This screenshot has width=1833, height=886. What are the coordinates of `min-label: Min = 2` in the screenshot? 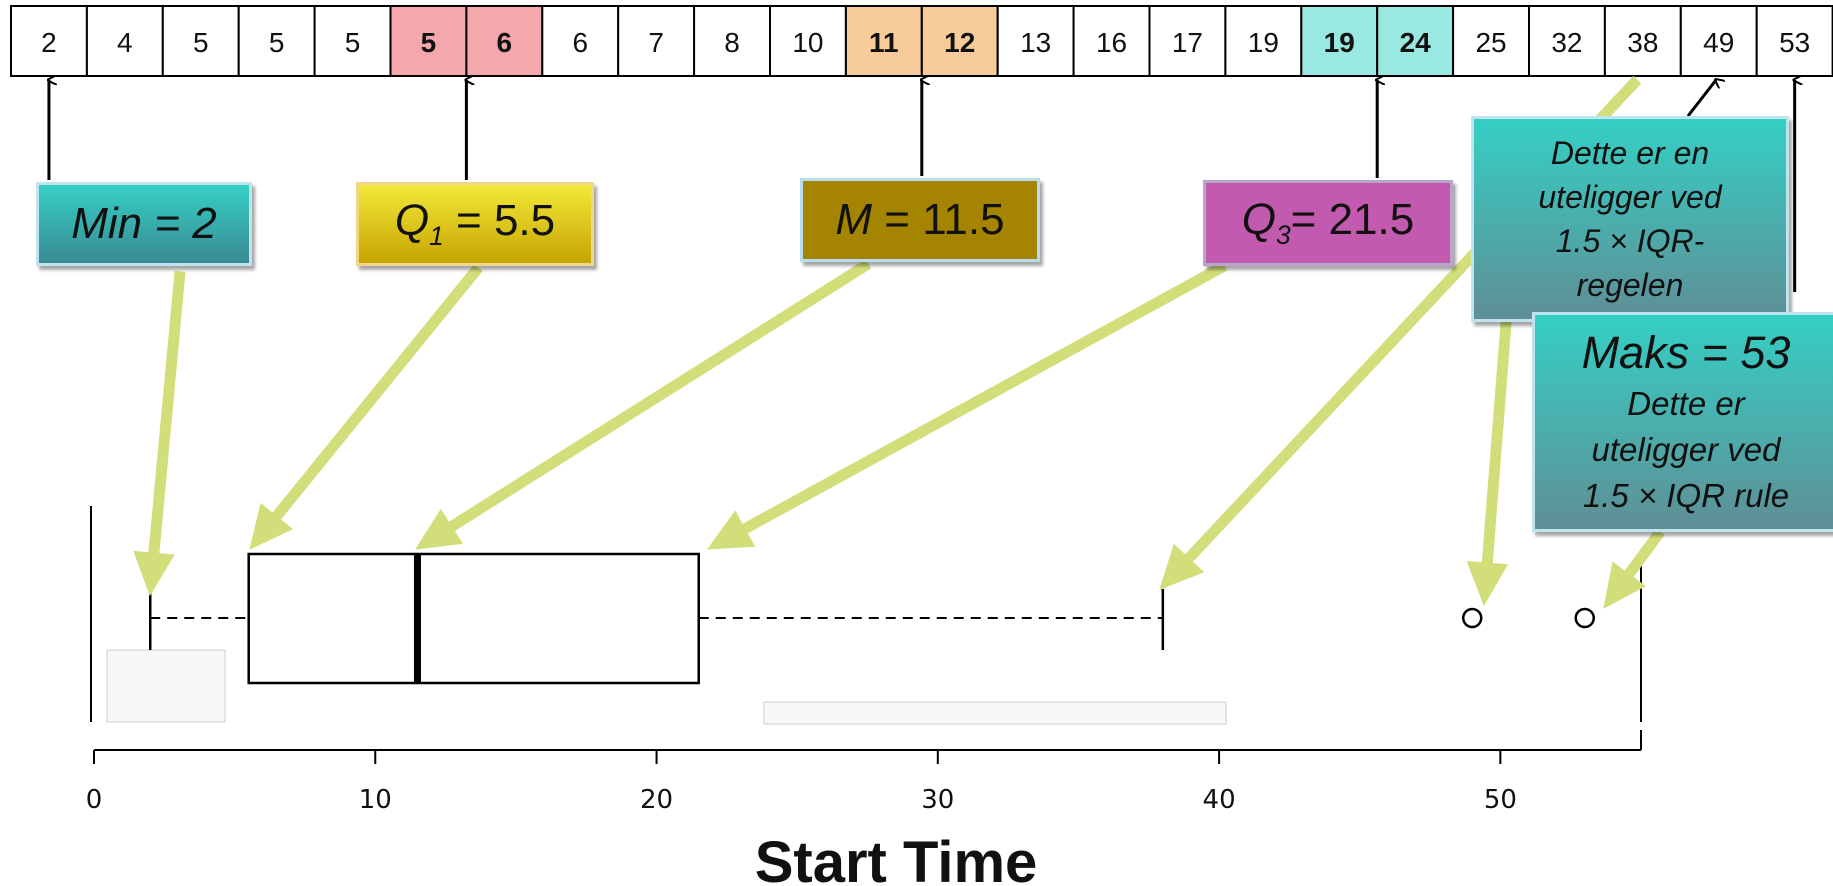 It's located at (144, 224).